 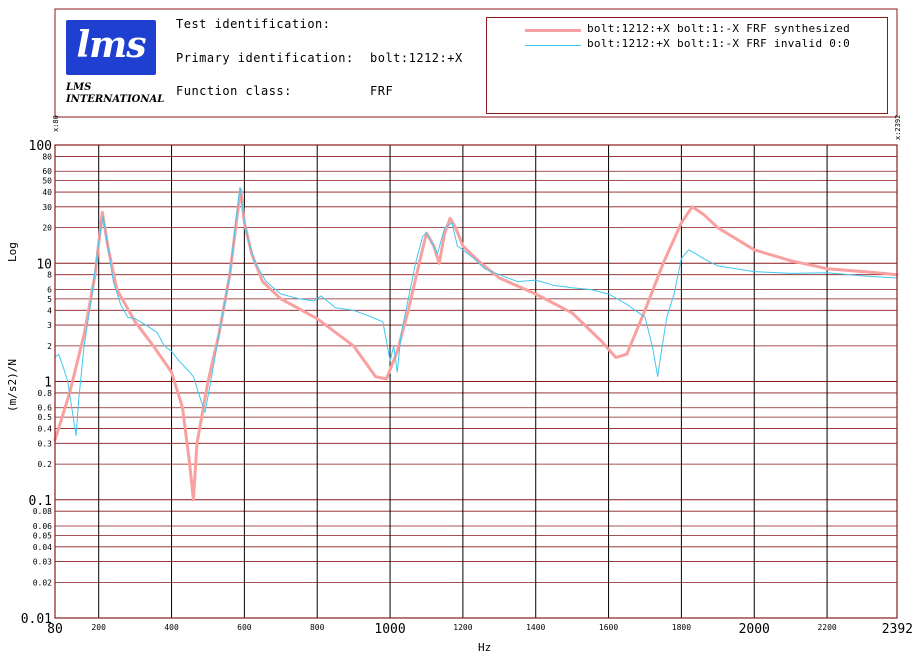 I want to click on legend-label-synthesized: bolt:1212:+X bolt:1:-X FRF synthesized, so click(x=719, y=28).